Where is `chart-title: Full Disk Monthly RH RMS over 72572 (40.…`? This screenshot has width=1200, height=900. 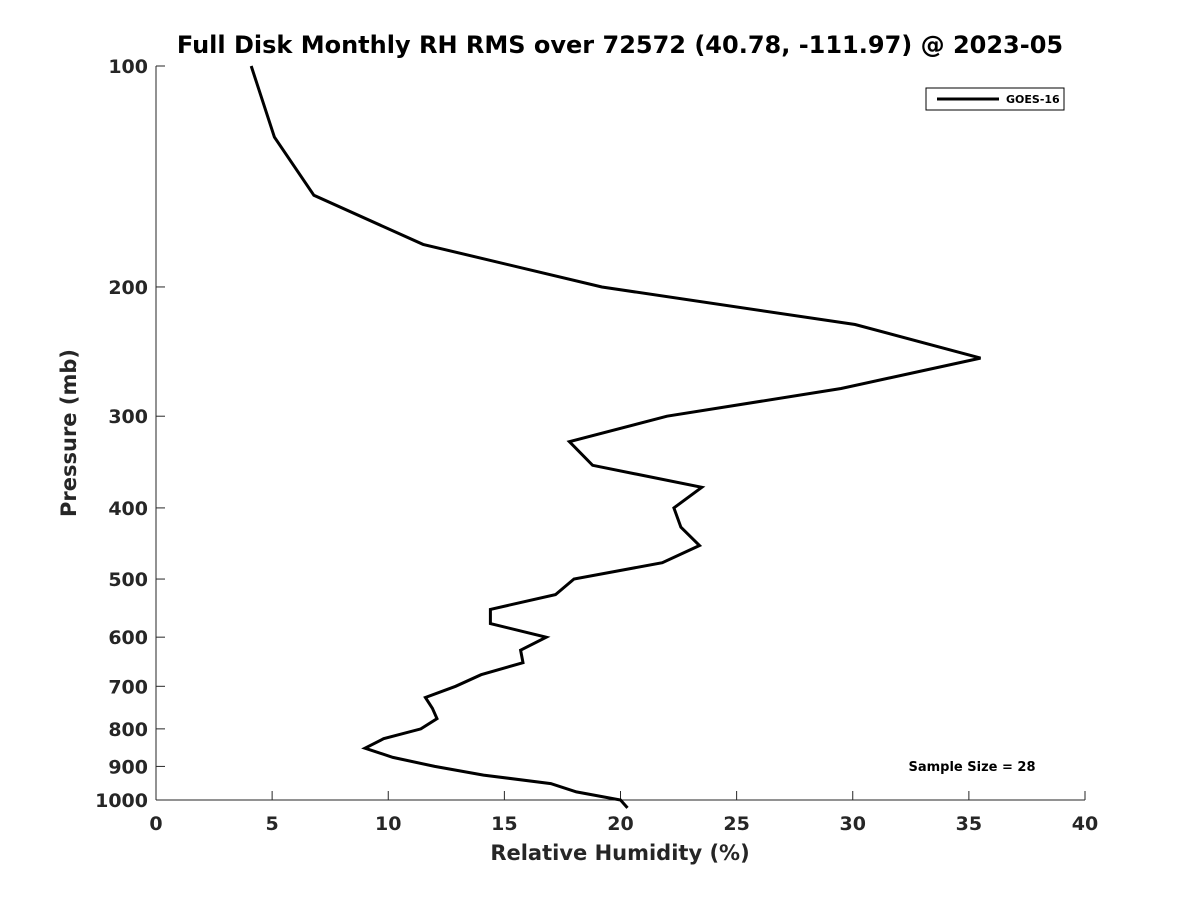
chart-title: Full Disk Monthly RH RMS over 72572 (40.… is located at coordinates (620, 45).